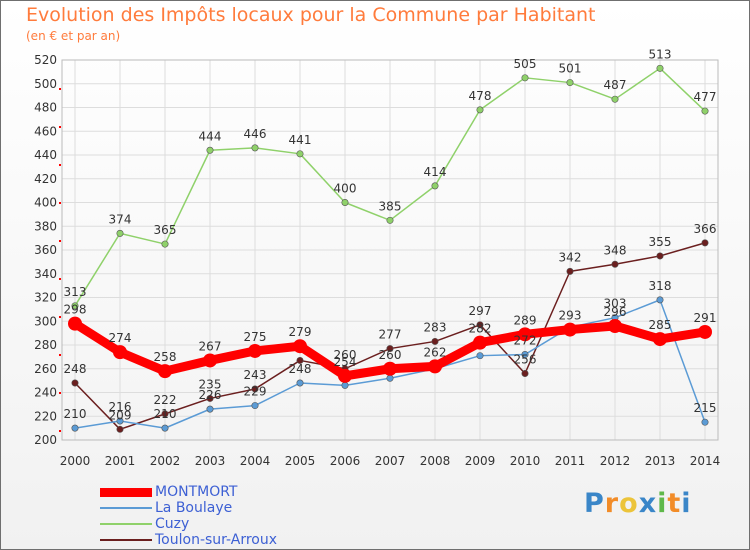 This screenshot has height=550, width=750. Describe the element at coordinates (705, 229) in the screenshot. I see `data-label: 366` at that location.